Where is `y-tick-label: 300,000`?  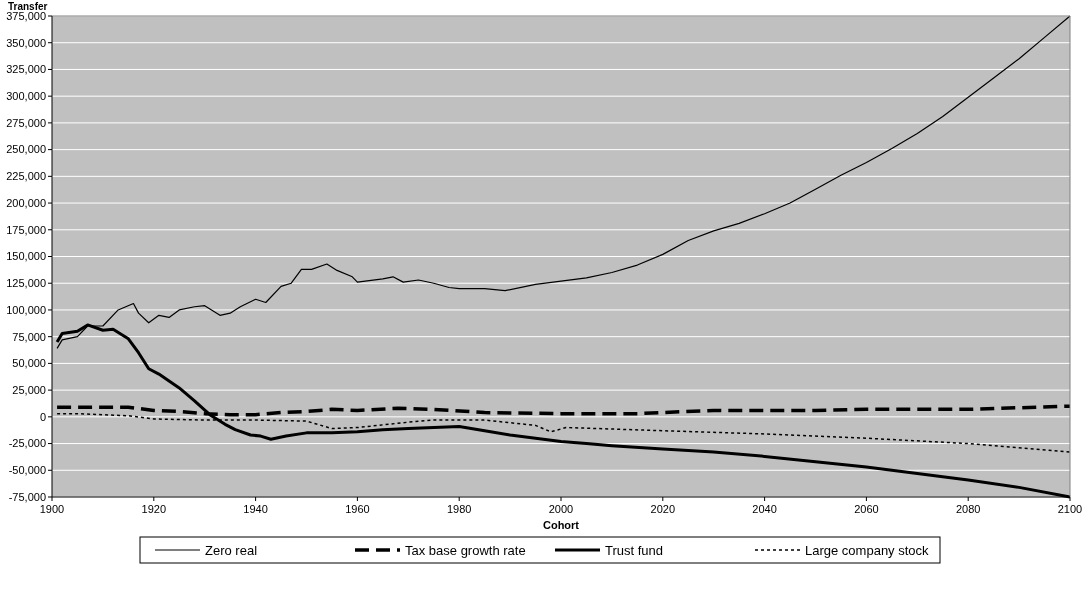 y-tick-label: 300,000 is located at coordinates (26, 96).